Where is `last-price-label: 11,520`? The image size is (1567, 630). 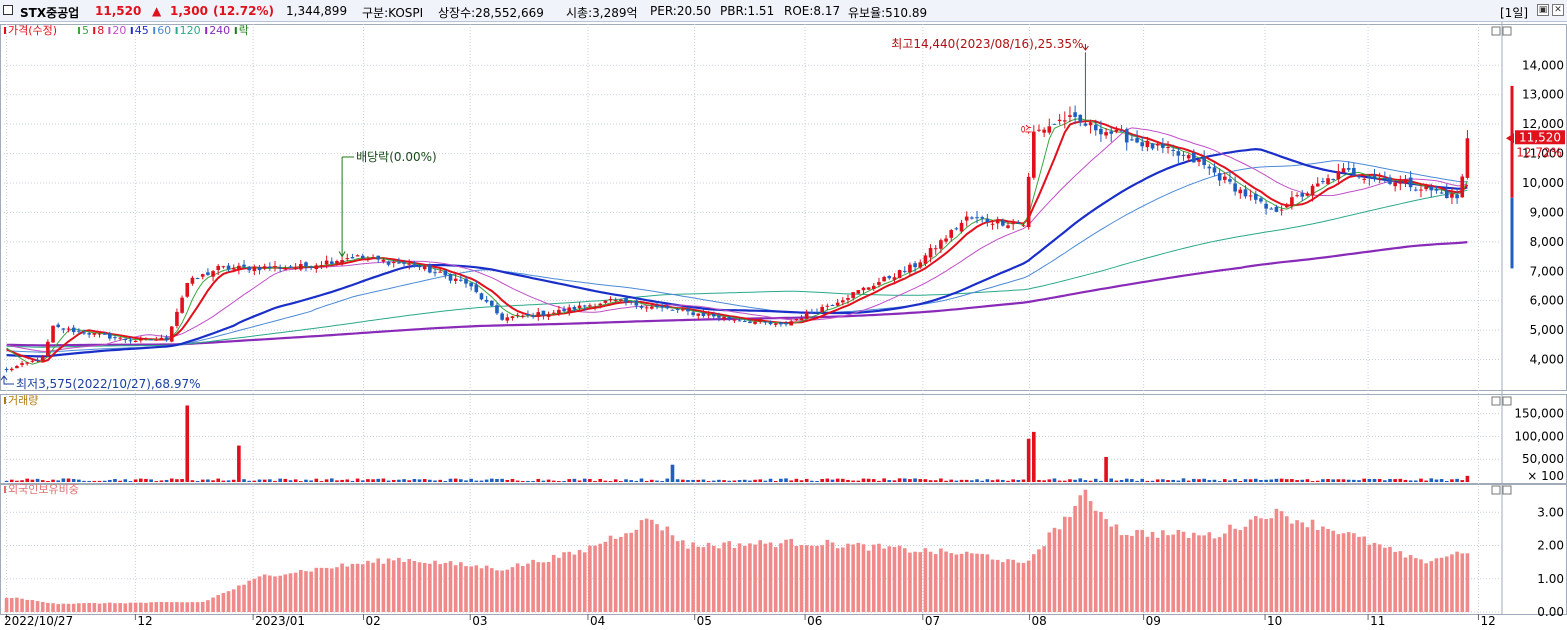 last-price-label: 11,520 is located at coordinates (1540, 137).